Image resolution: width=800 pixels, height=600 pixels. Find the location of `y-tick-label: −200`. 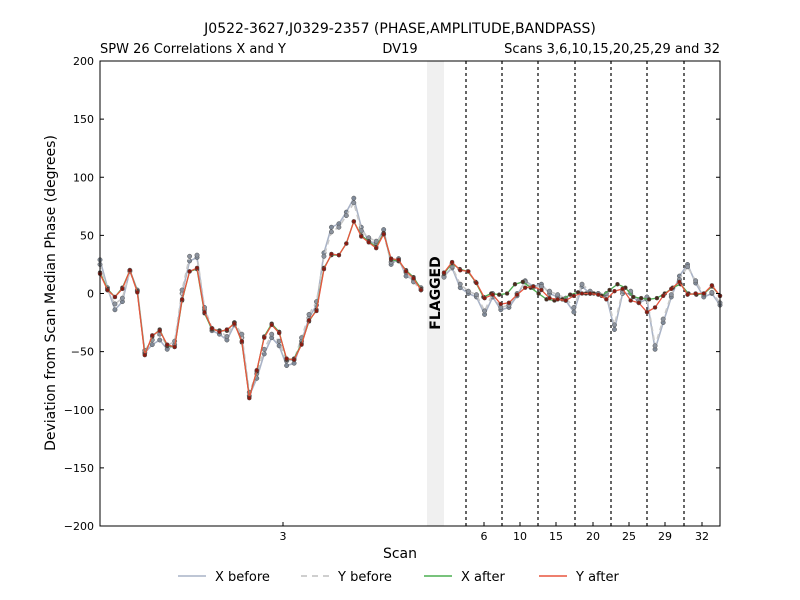

y-tick-label: −200 is located at coordinates (79, 526).